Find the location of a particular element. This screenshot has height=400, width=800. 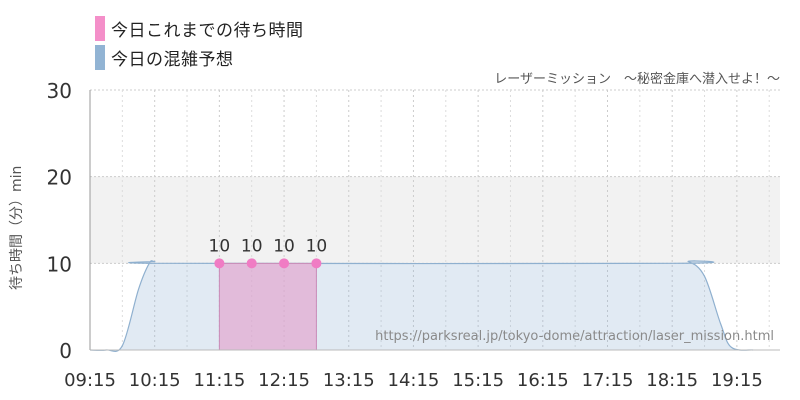

legend-item-forecast: 今日の混雑予想 is located at coordinates (199, 57).